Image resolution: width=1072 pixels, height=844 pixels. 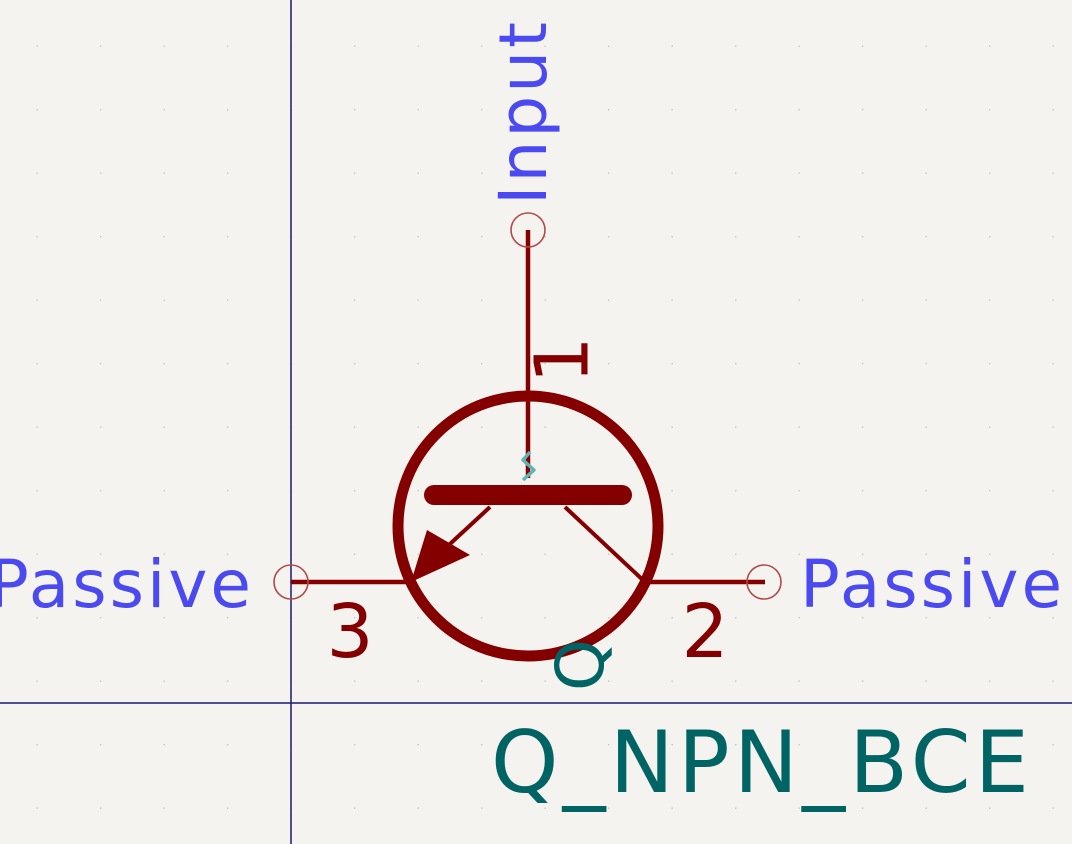 What do you see at coordinates (932, 584) in the screenshot?
I see `pin-type-collector: Passive` at bounding box center [932, 584].